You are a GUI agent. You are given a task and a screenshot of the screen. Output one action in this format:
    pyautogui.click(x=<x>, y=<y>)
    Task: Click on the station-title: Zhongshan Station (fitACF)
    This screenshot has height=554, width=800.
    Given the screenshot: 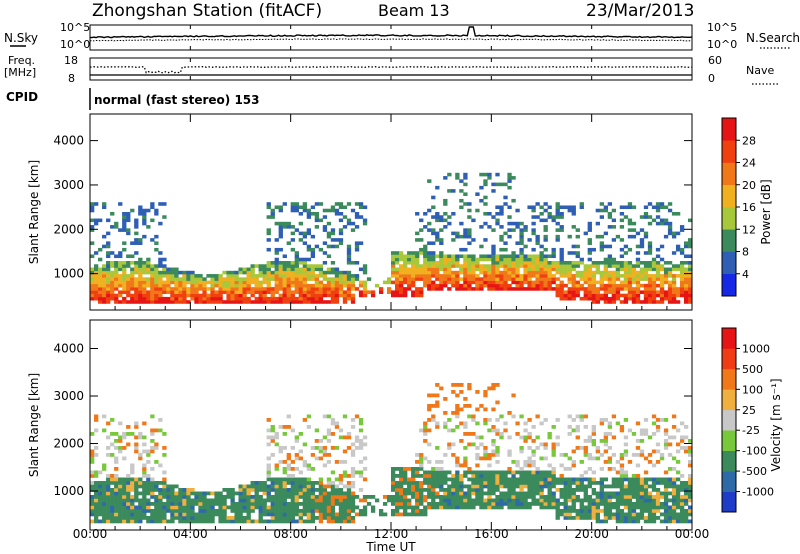 What is the action you would take?
    pyautogui.click(x=207, y=11)
    